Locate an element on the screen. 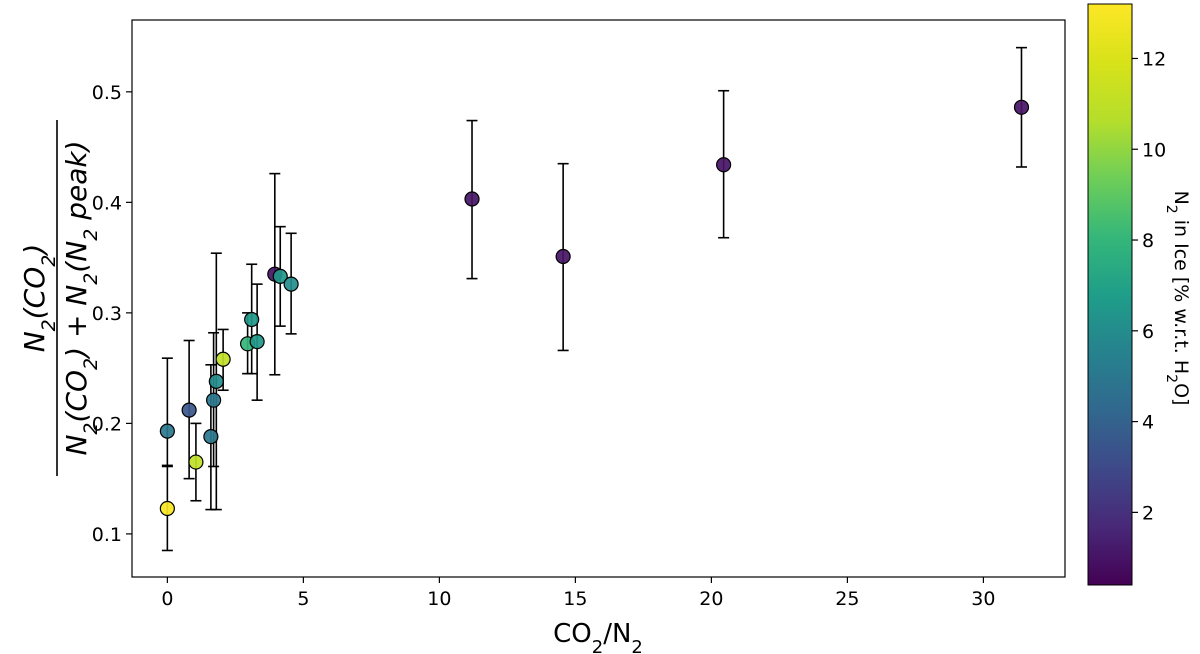 The height and width of the screenshot is (654, 1200). x-tick-label: 25 is located at coordinates (847, 599).